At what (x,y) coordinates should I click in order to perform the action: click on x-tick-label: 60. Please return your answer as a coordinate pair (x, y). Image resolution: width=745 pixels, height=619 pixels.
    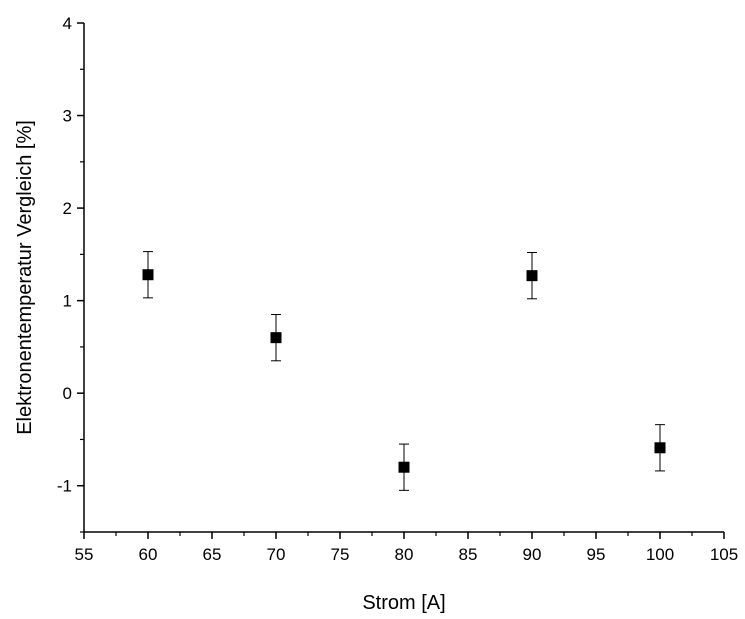
    Looking at the image, I should click on (148, 554).